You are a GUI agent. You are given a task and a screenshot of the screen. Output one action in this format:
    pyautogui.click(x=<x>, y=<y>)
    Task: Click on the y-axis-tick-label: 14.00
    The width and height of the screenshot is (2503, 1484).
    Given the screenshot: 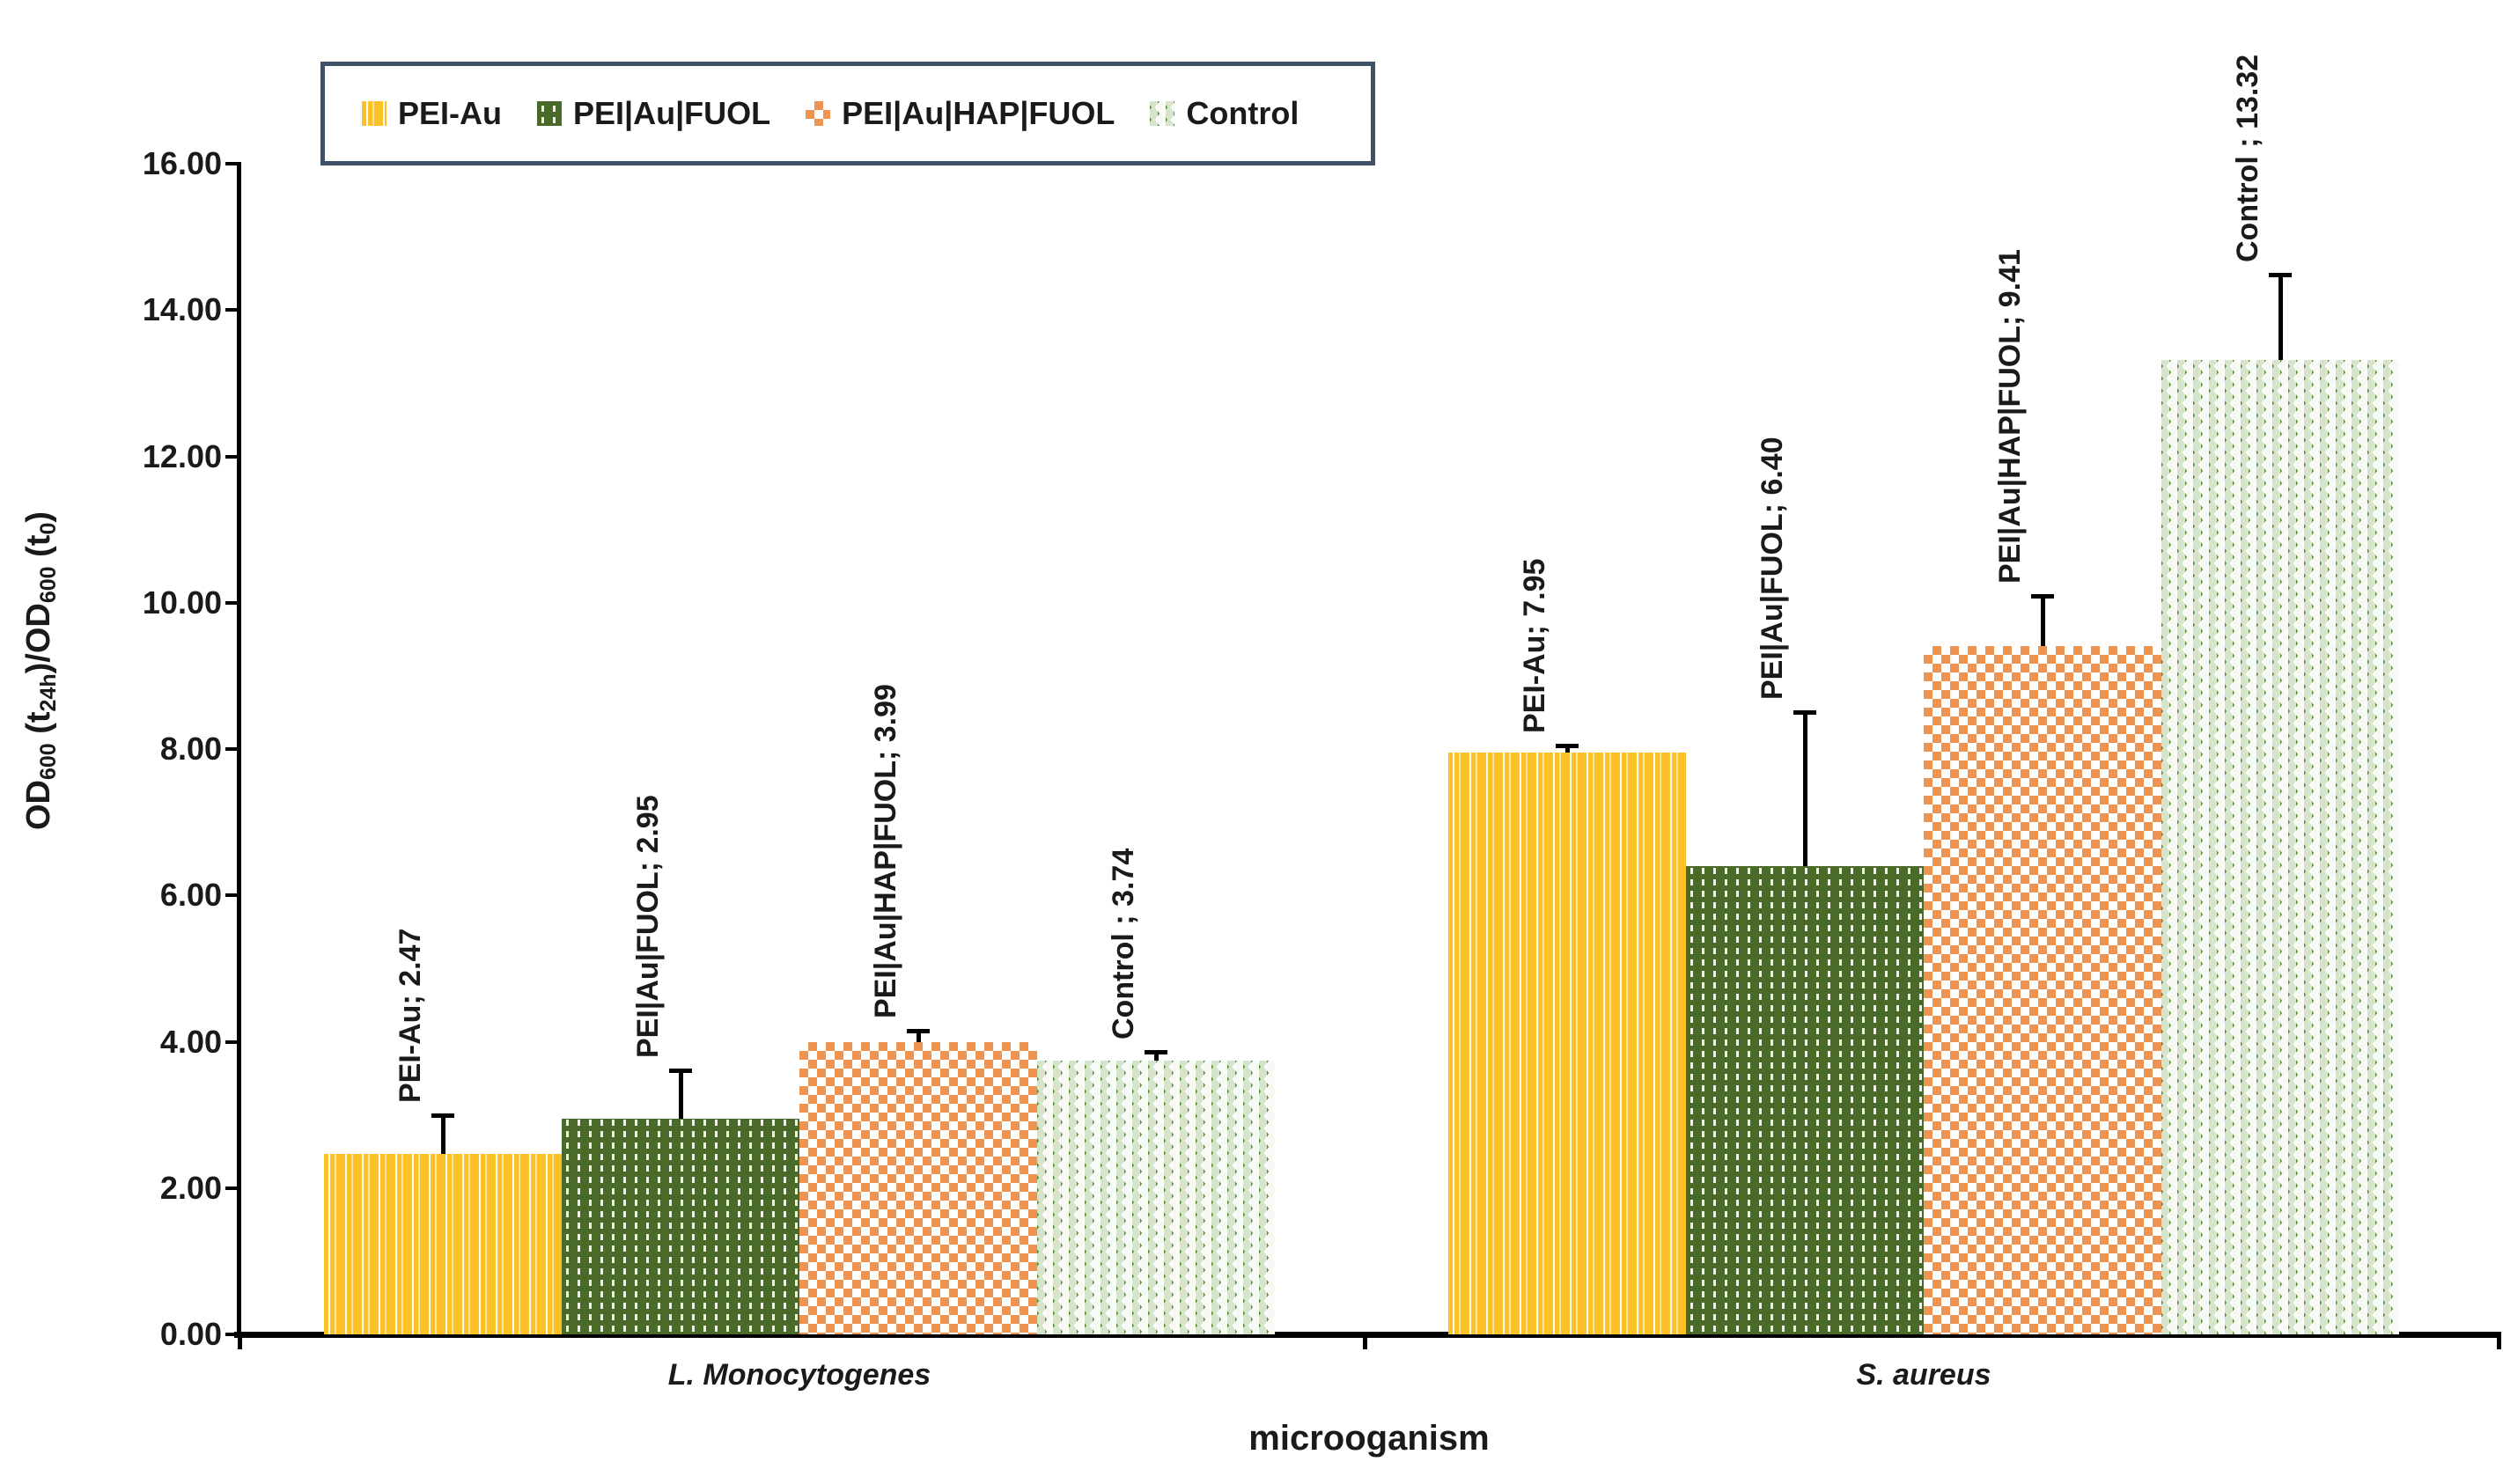 What is the action you would take?
    pyautogui.click(x=182, y=309)
    